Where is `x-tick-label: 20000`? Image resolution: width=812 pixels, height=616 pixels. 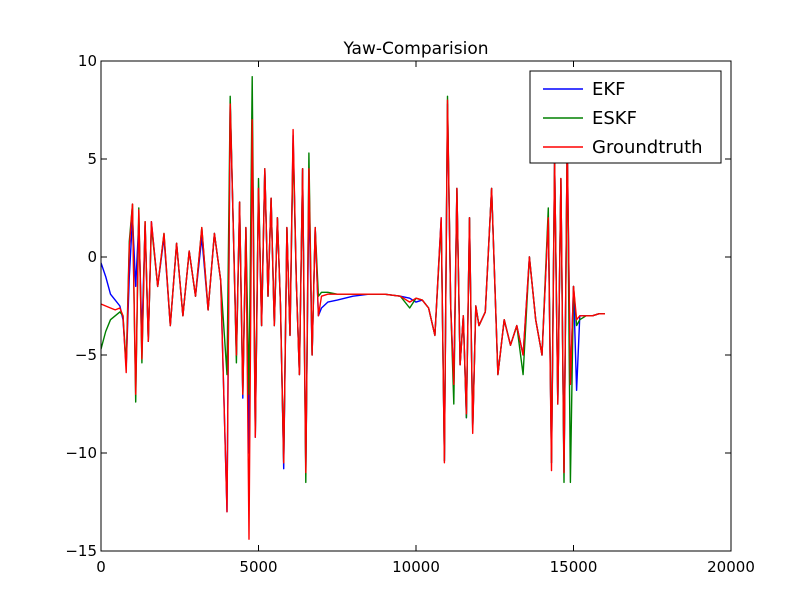
x-tick-label: 20000 is located at coordinates (731, 567).